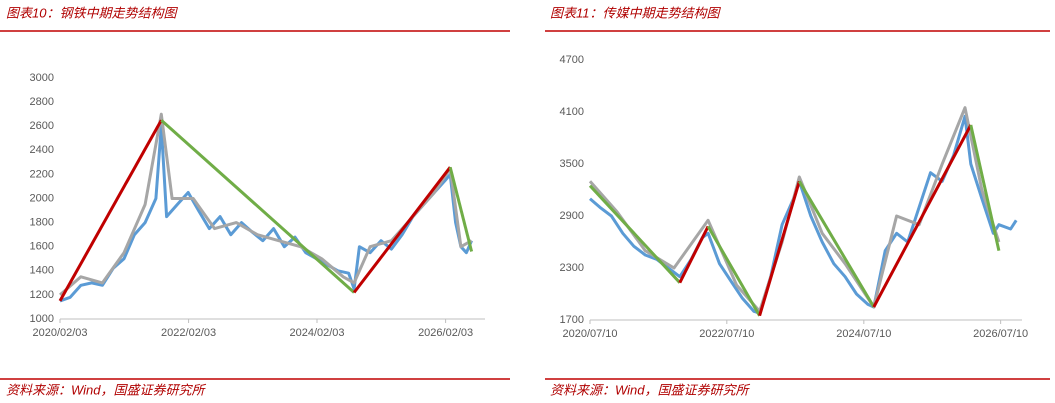  What do you see at coordinates (42, 198) in the screenshot?
I see `y-tick-label: 2000` at bounding box center [42, 198].